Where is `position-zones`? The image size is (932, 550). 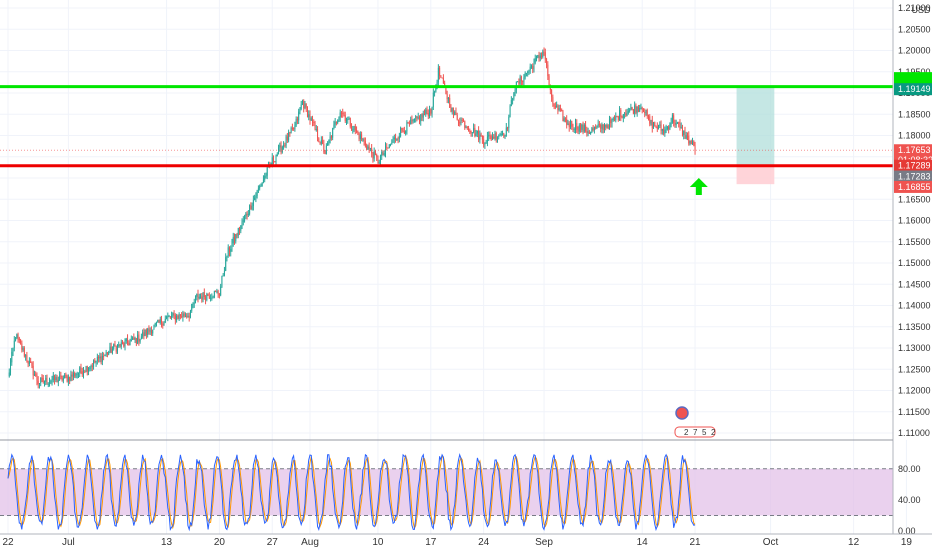
position-zones is located at coordinates (755, 135).